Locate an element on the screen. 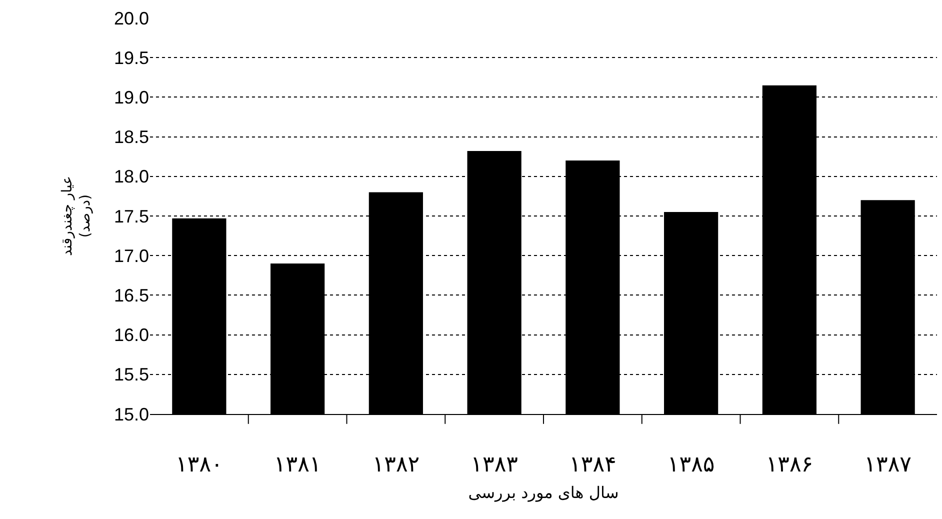  y-tick-label: 17.0 is located at coordinates (131, 256).